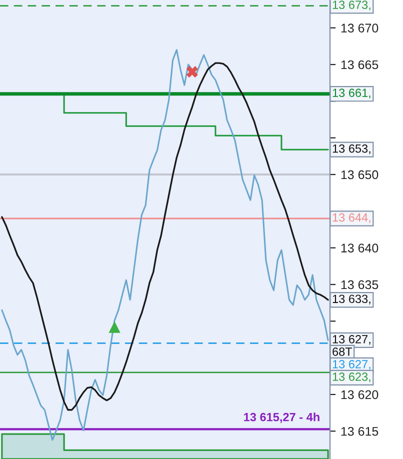  Describe the element at coordinates (359, 65) in the screenshot. I see `y-tick-label: 13 665` at that location.